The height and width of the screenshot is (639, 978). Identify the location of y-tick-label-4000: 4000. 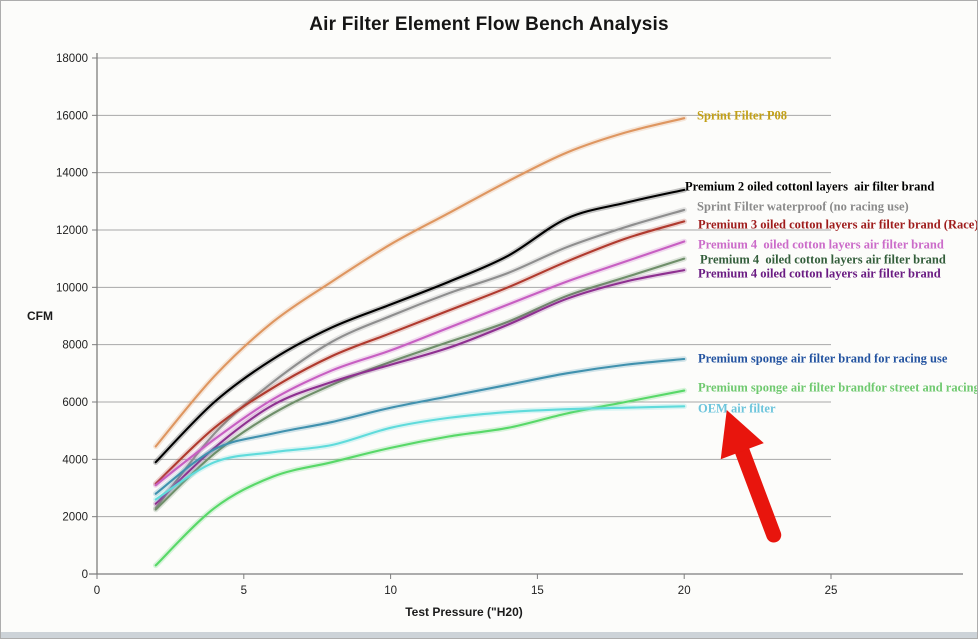
(75, 460).